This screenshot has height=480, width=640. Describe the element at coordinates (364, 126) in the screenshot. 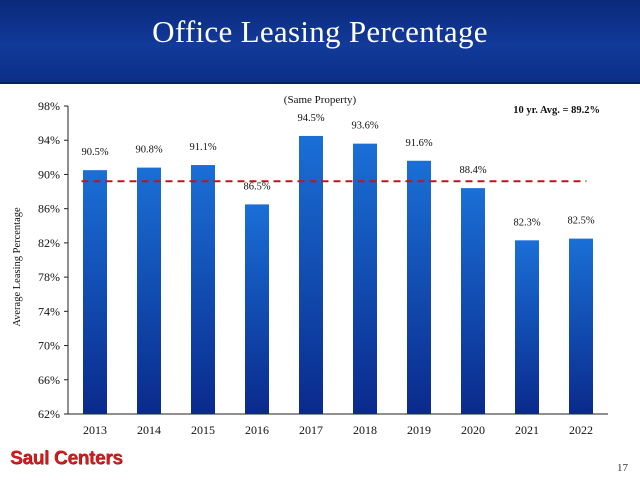

I see `bar-value-label: 93.6%` at that location.